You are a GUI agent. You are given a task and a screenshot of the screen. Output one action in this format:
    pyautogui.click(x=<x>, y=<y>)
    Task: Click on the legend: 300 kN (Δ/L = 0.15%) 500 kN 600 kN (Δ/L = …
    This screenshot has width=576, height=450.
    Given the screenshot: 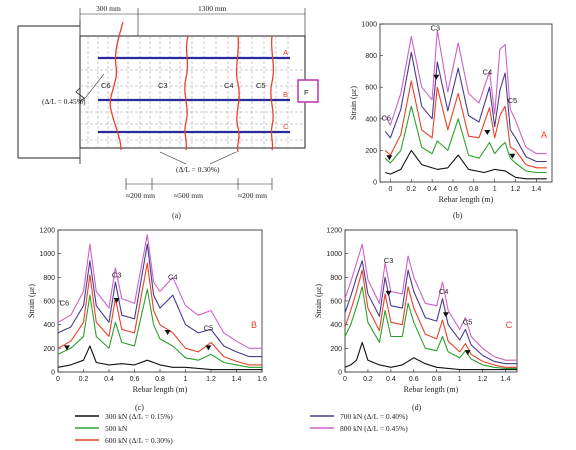 What is the action you would take?
    pyautogui.click(x=241, y=428)
    